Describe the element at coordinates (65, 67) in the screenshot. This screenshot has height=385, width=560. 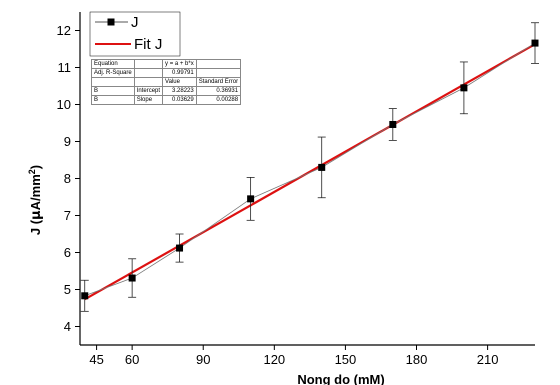
I see `y-tick-label: 11` at that location.